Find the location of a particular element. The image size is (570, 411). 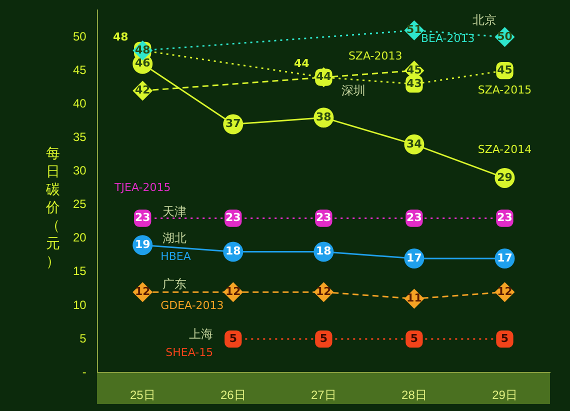

y-tick-label: 25 is located at coordinates (79, 204).